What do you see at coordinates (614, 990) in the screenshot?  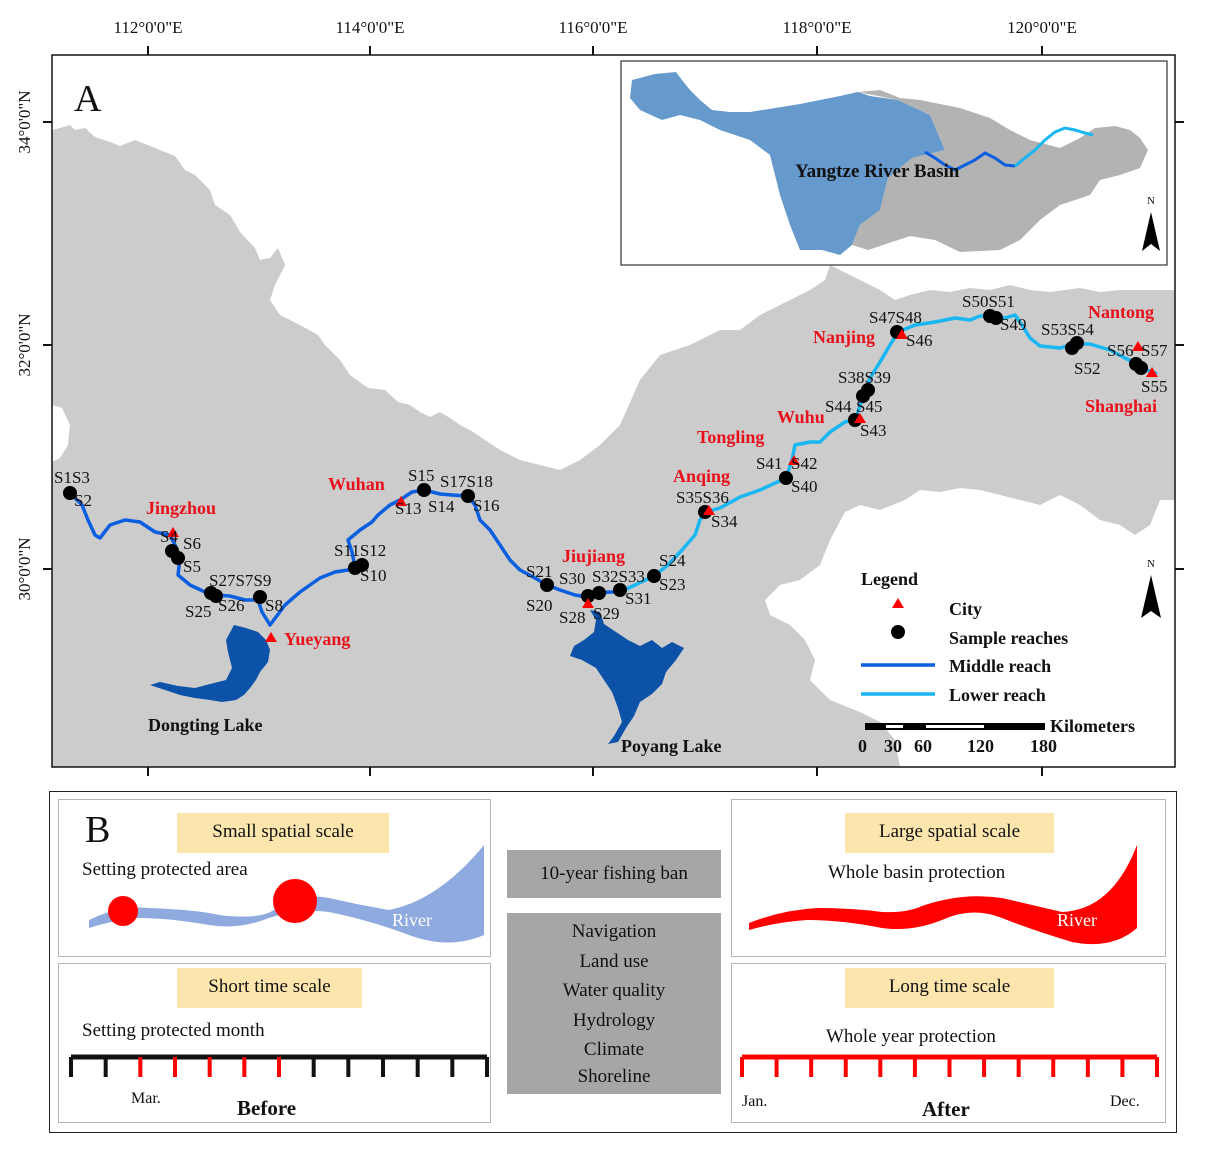 I see `factor-water-quality: Water quality` at bounding box center [614, 990].